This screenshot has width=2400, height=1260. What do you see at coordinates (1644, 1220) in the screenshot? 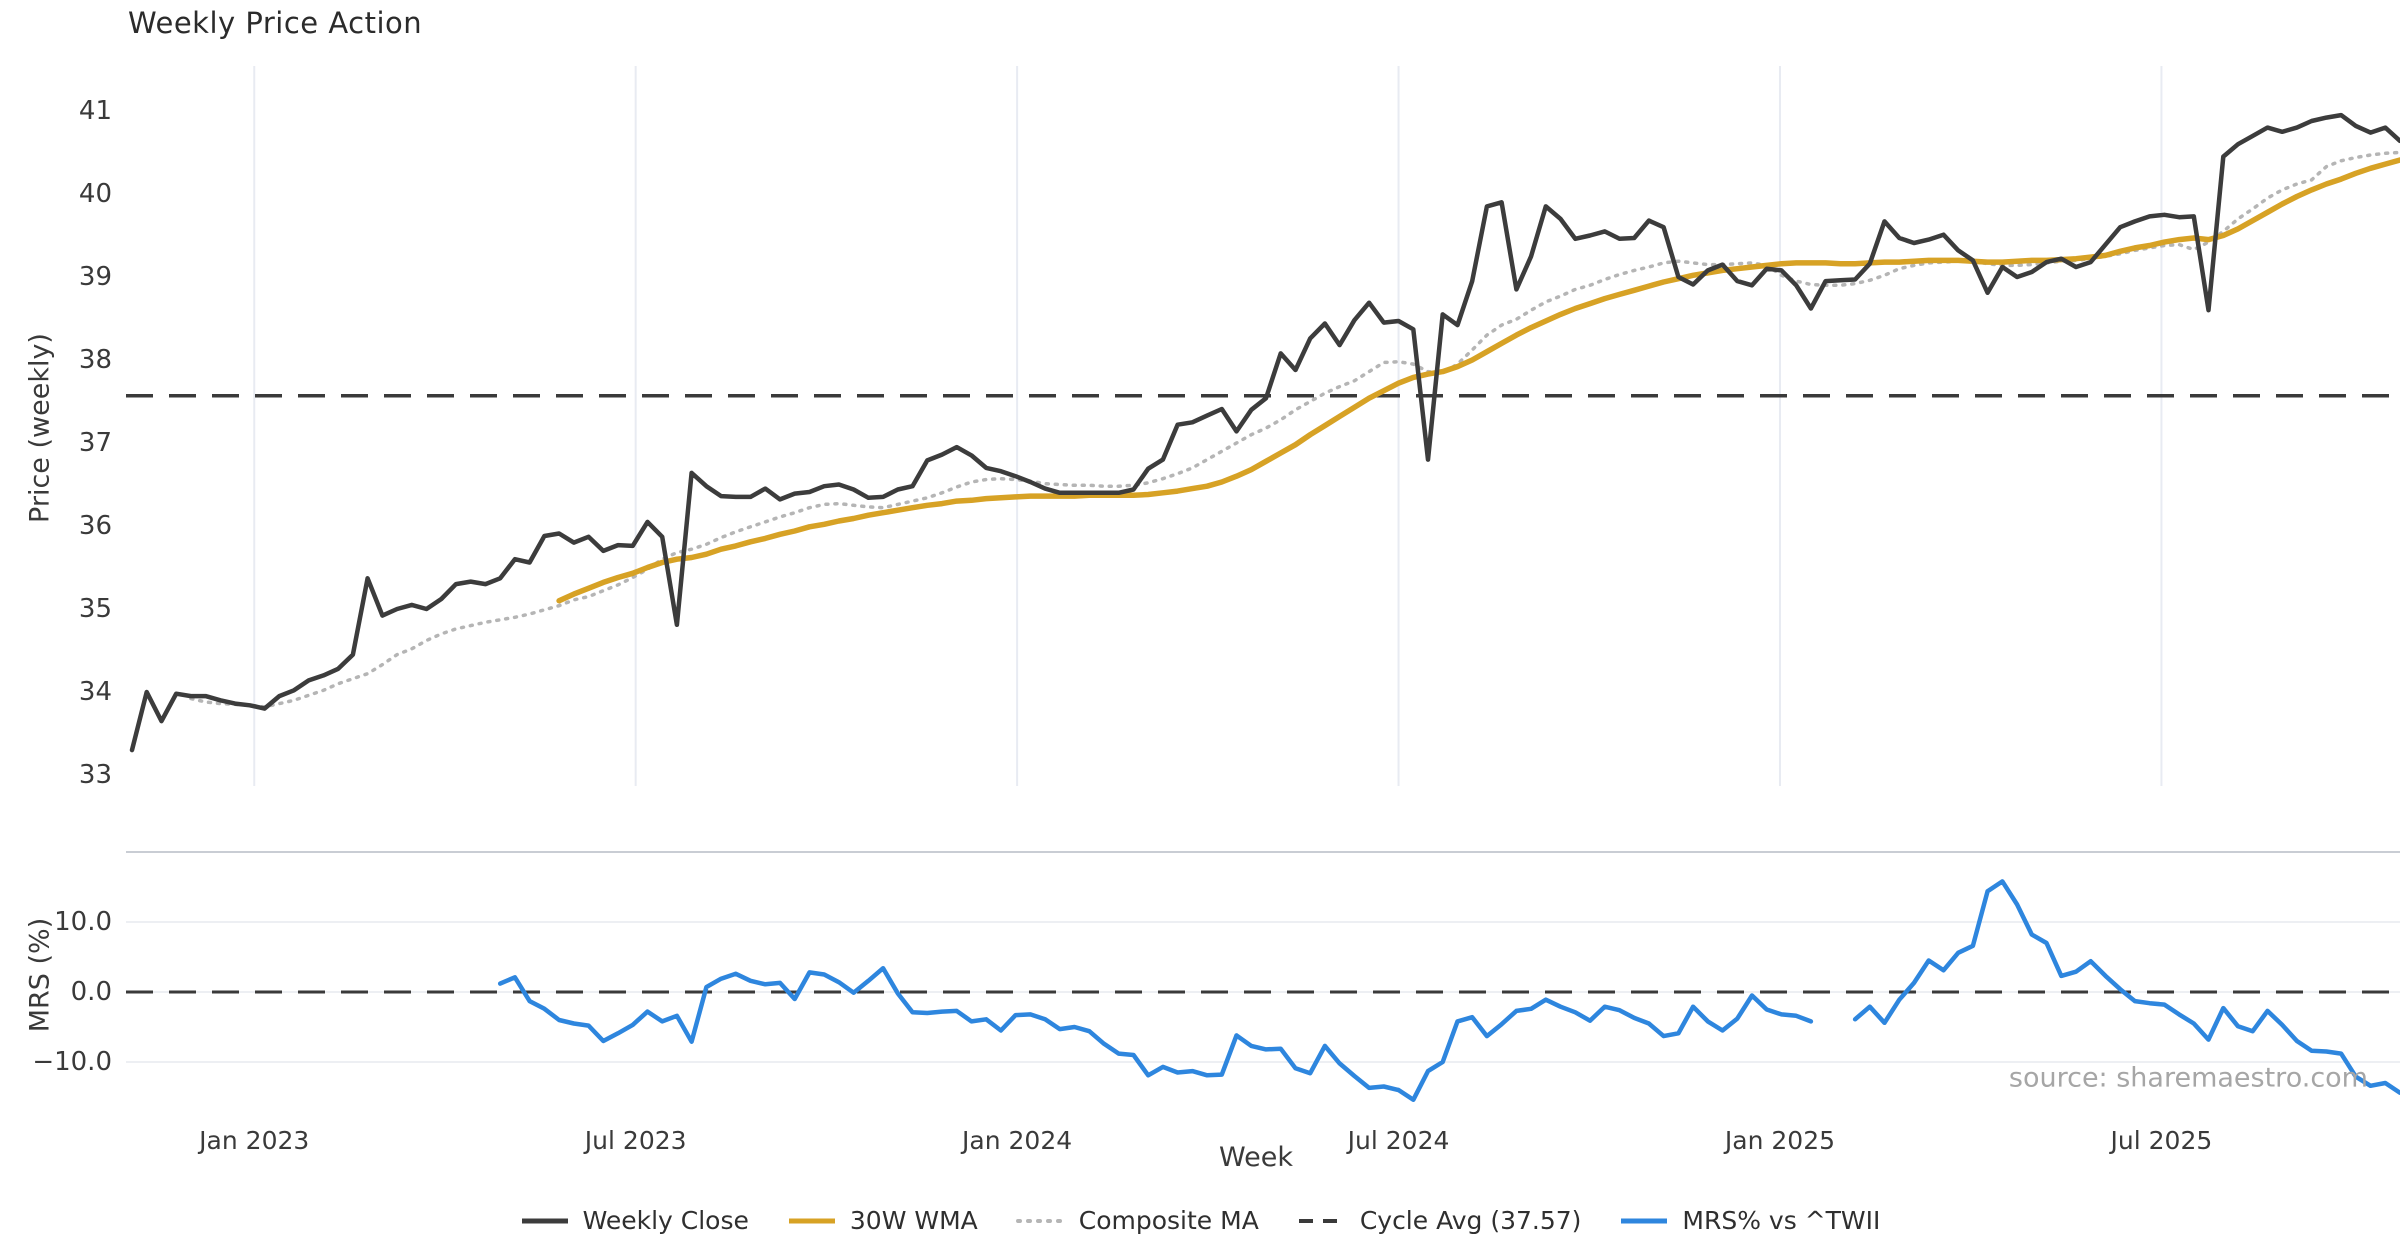
I see `legend-swatch-mrs` at bounding box center [1644, 1220].